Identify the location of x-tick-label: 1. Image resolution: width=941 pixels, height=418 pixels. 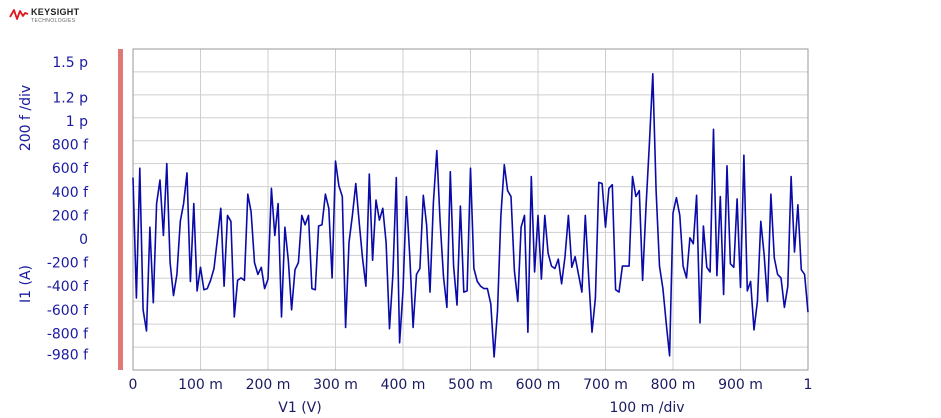
(808, 385).